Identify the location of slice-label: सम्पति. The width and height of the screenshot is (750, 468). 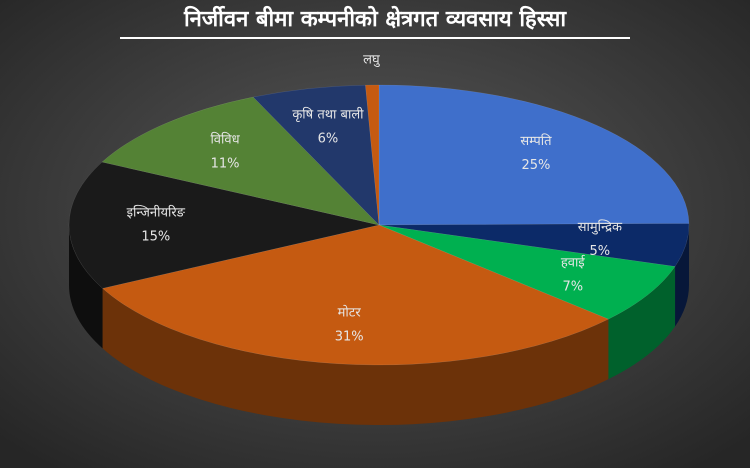
(536, 141).